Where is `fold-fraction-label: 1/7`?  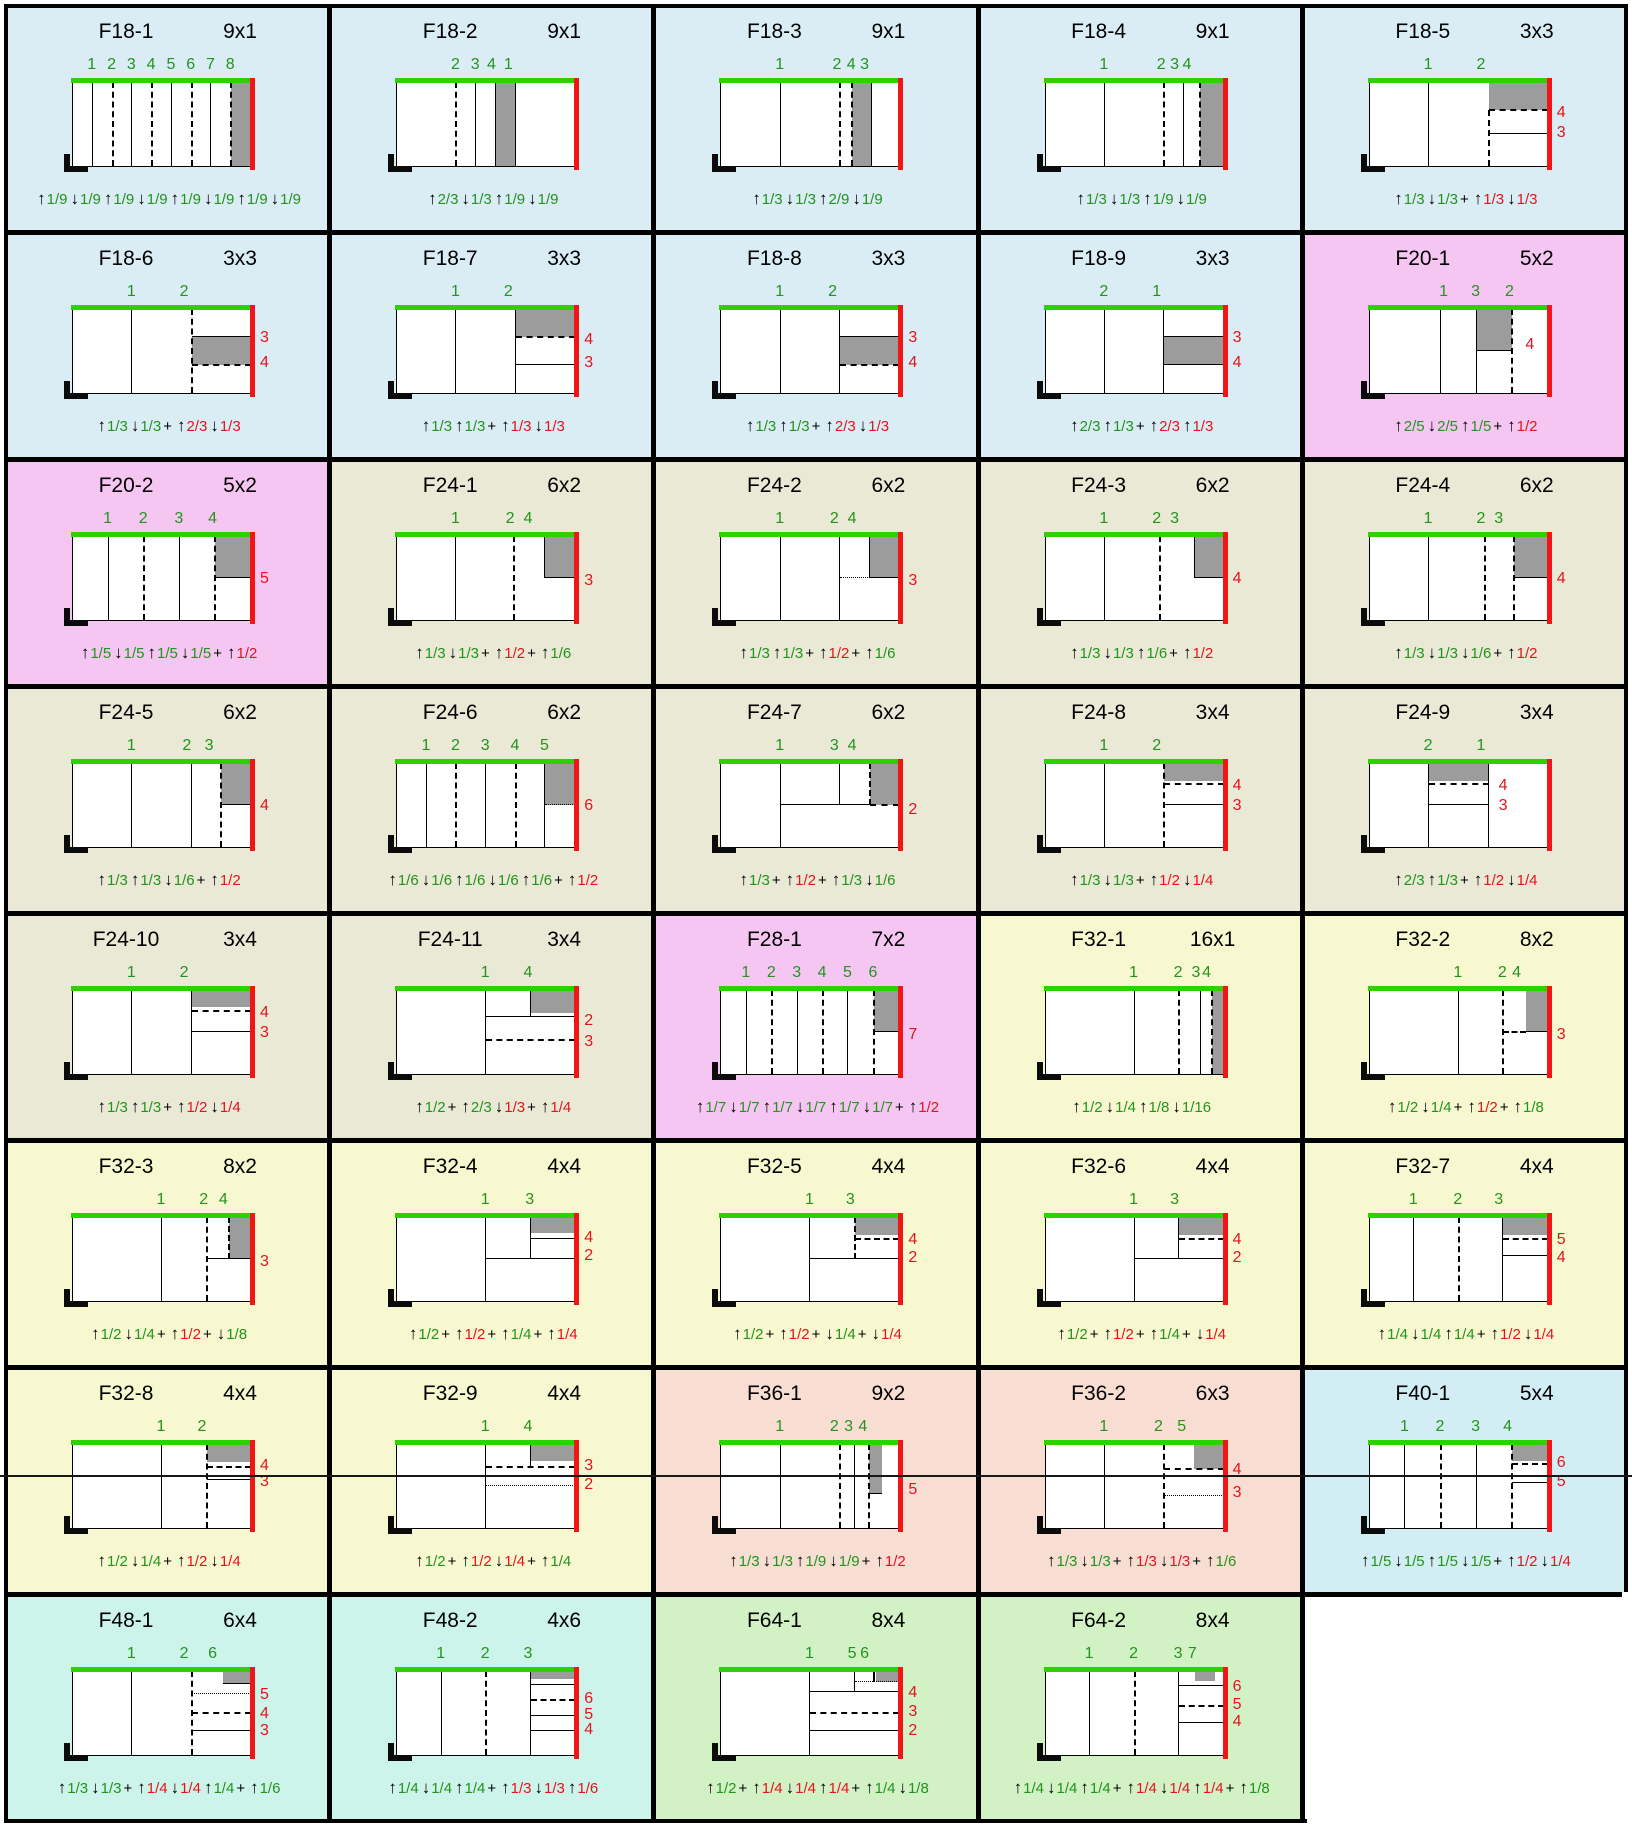 fold-fraction-label: 1/7 is located at coordinates (849, 1107).